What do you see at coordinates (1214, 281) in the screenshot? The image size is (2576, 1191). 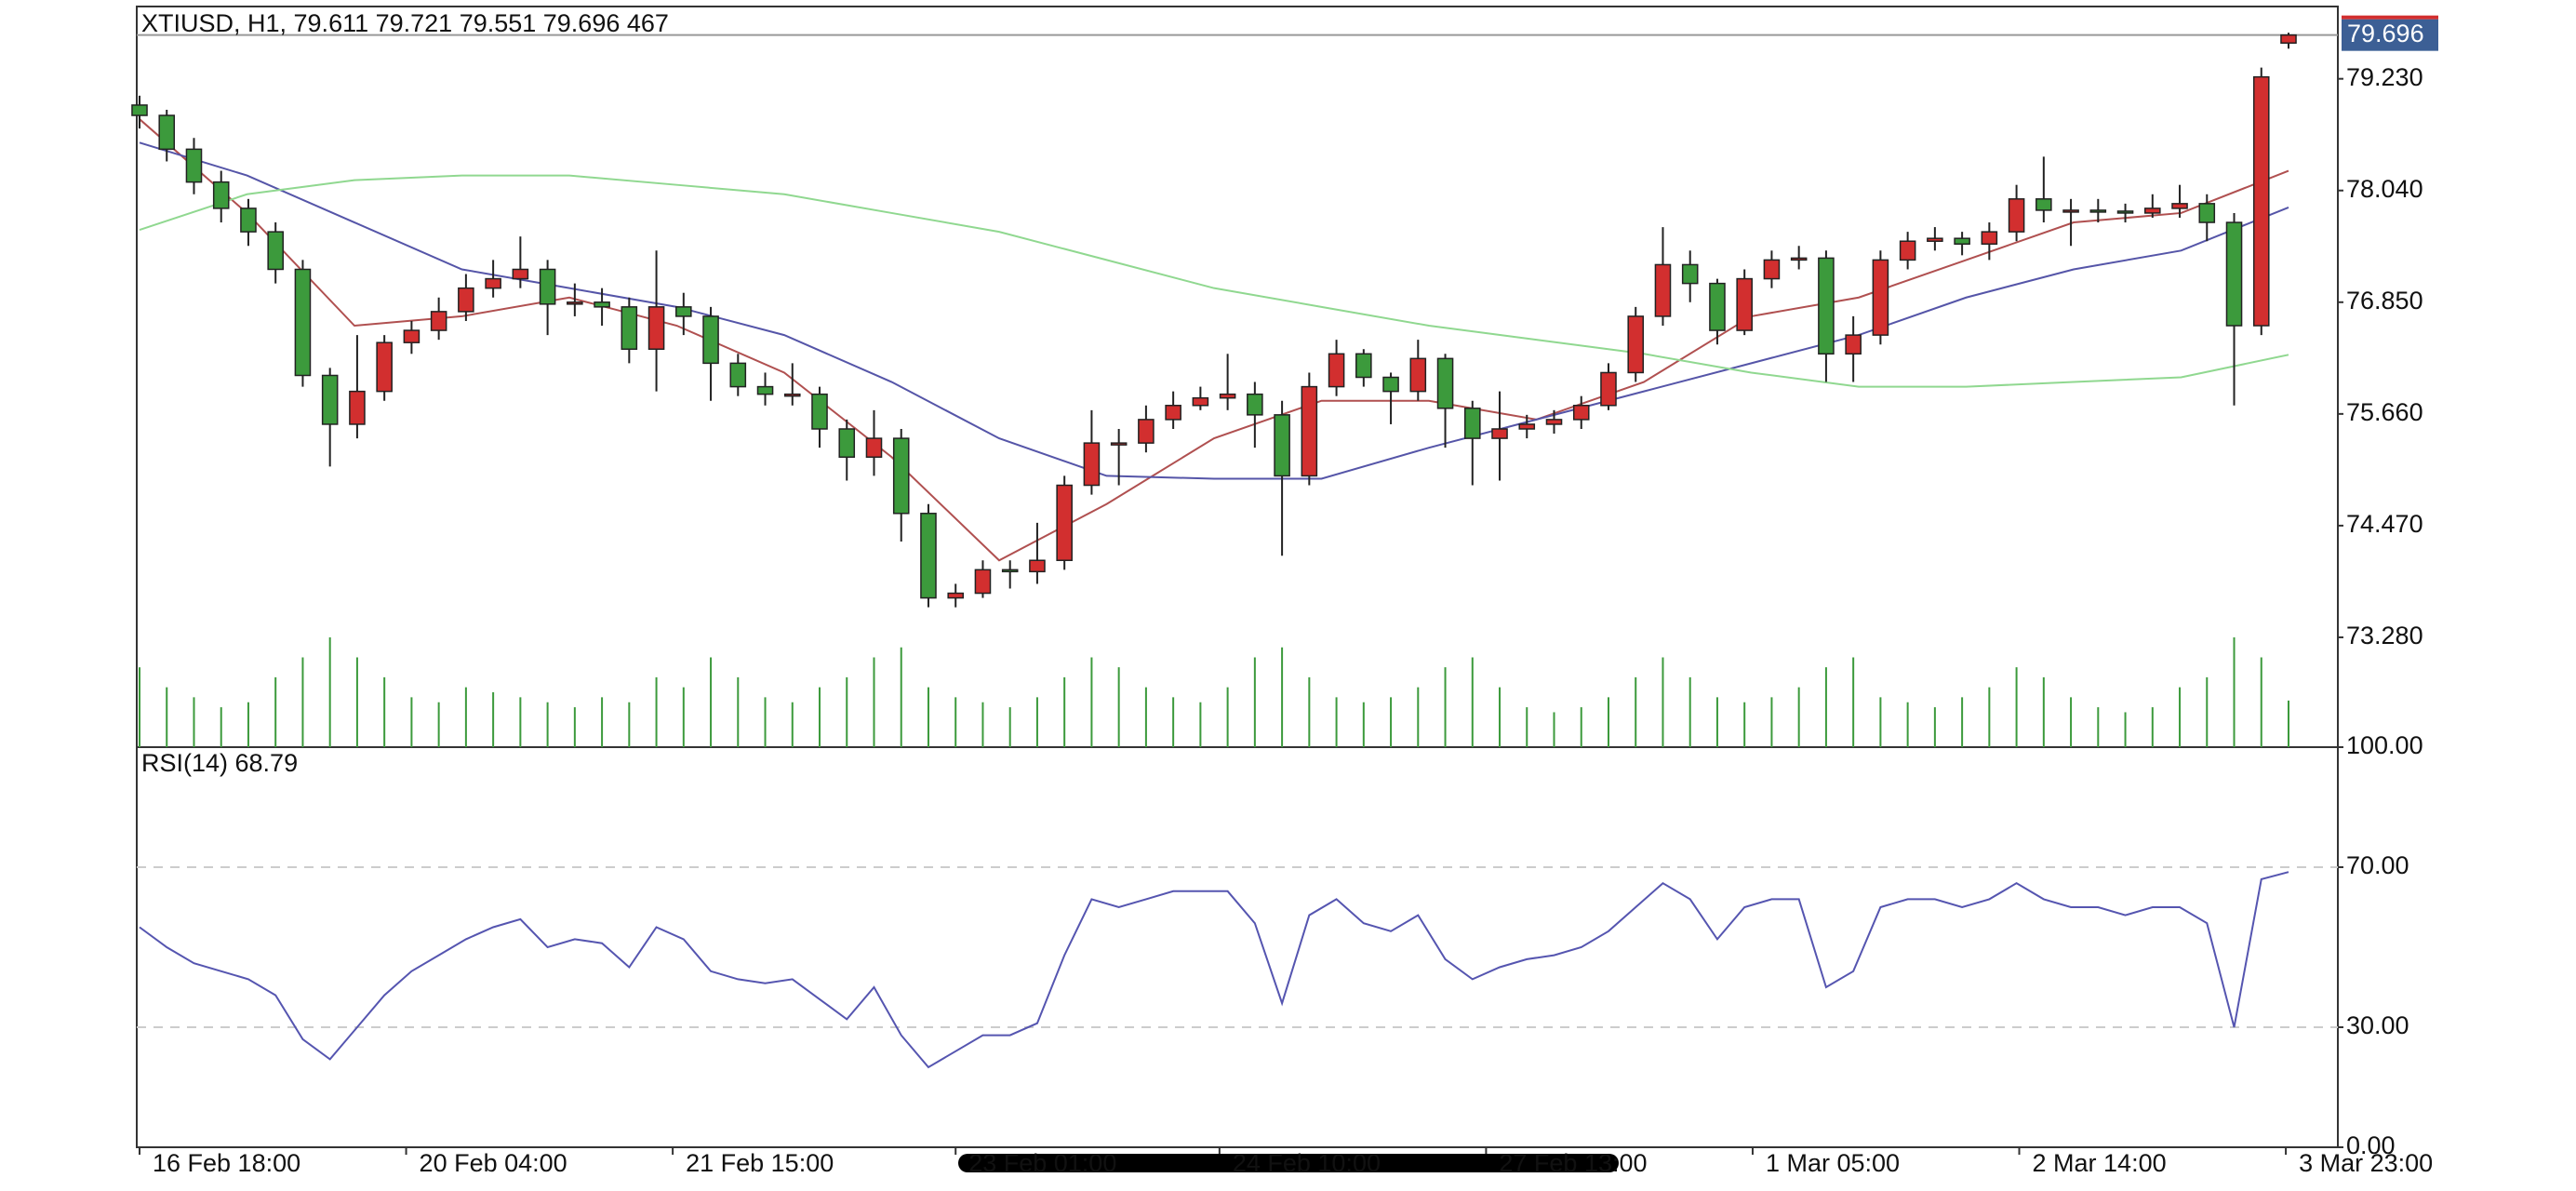 I see `moving-average` at bounding box center [1214, 281].